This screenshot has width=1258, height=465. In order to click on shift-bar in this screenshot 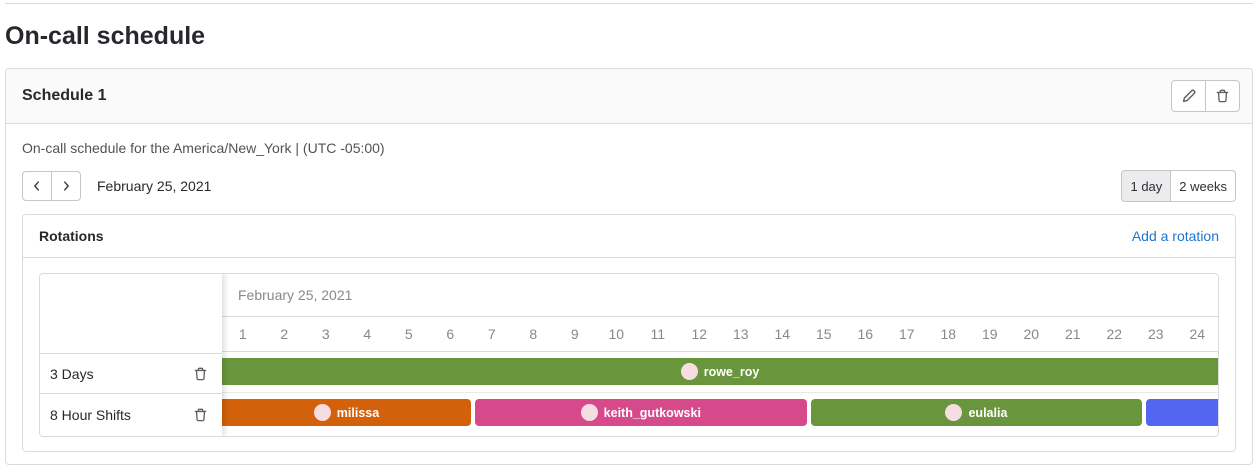, I will do `click(1182, 412)`.